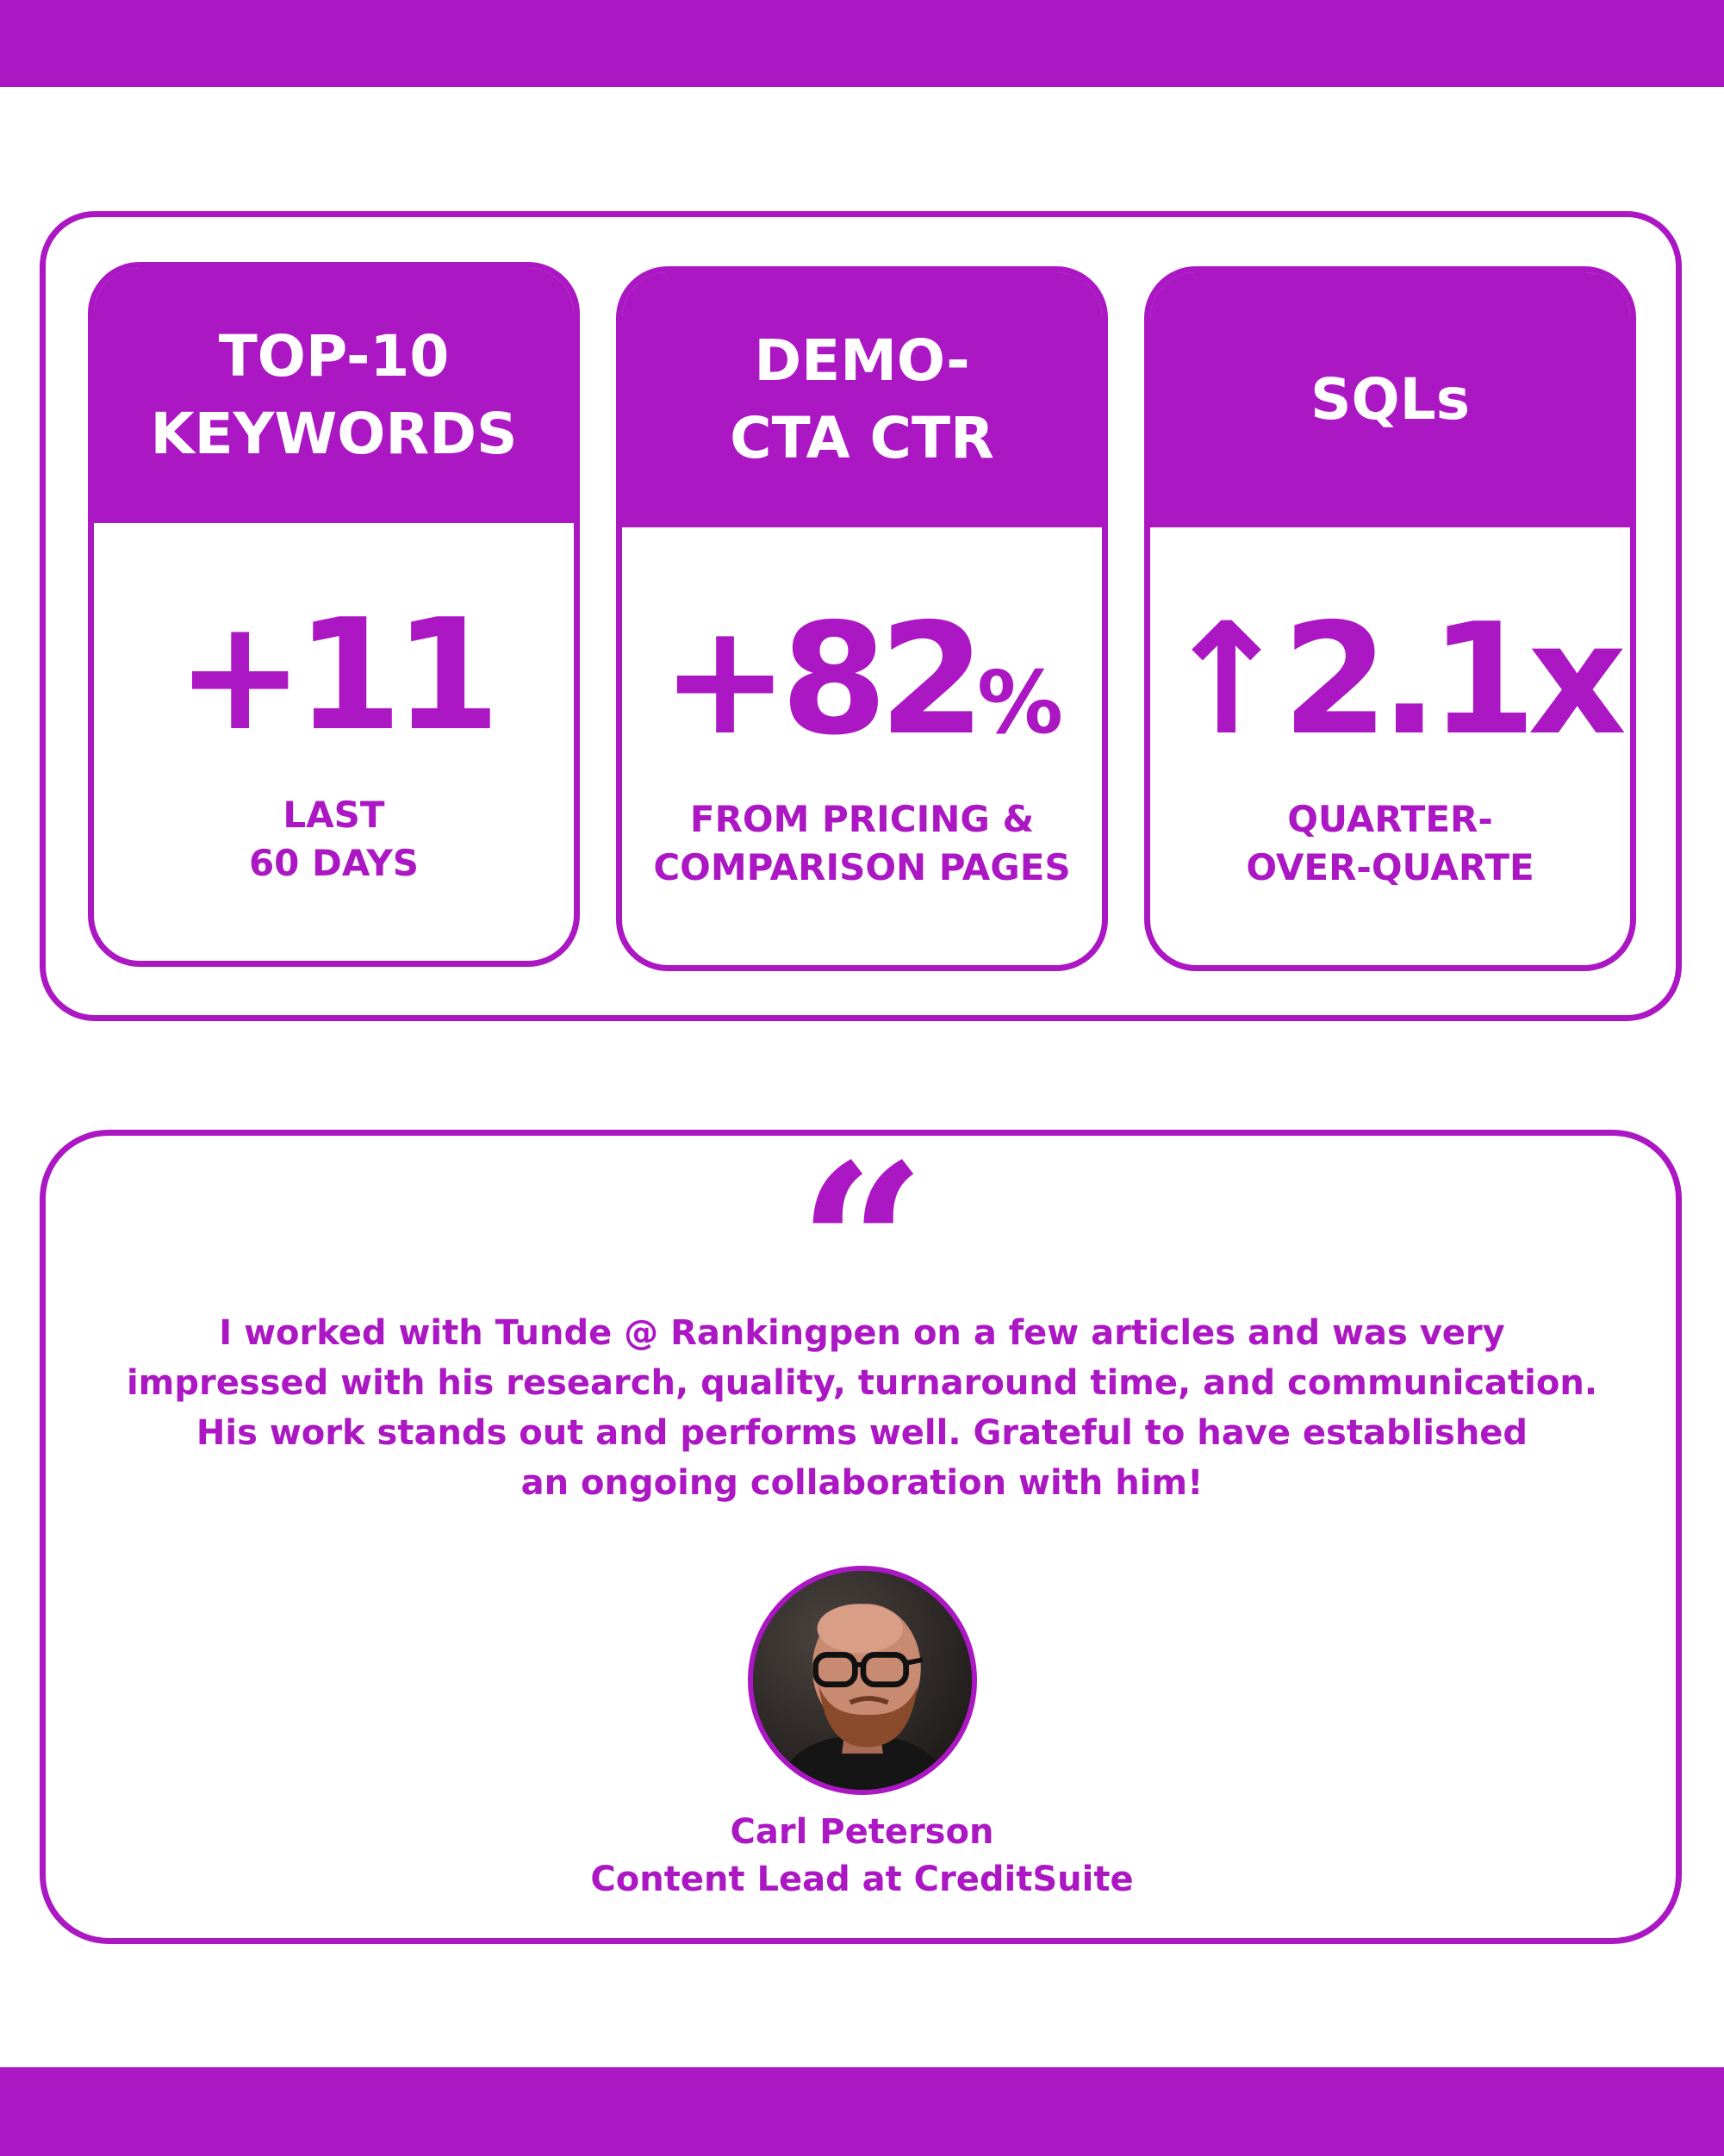  I want to click on stat-value: +11, so click(334, 685).